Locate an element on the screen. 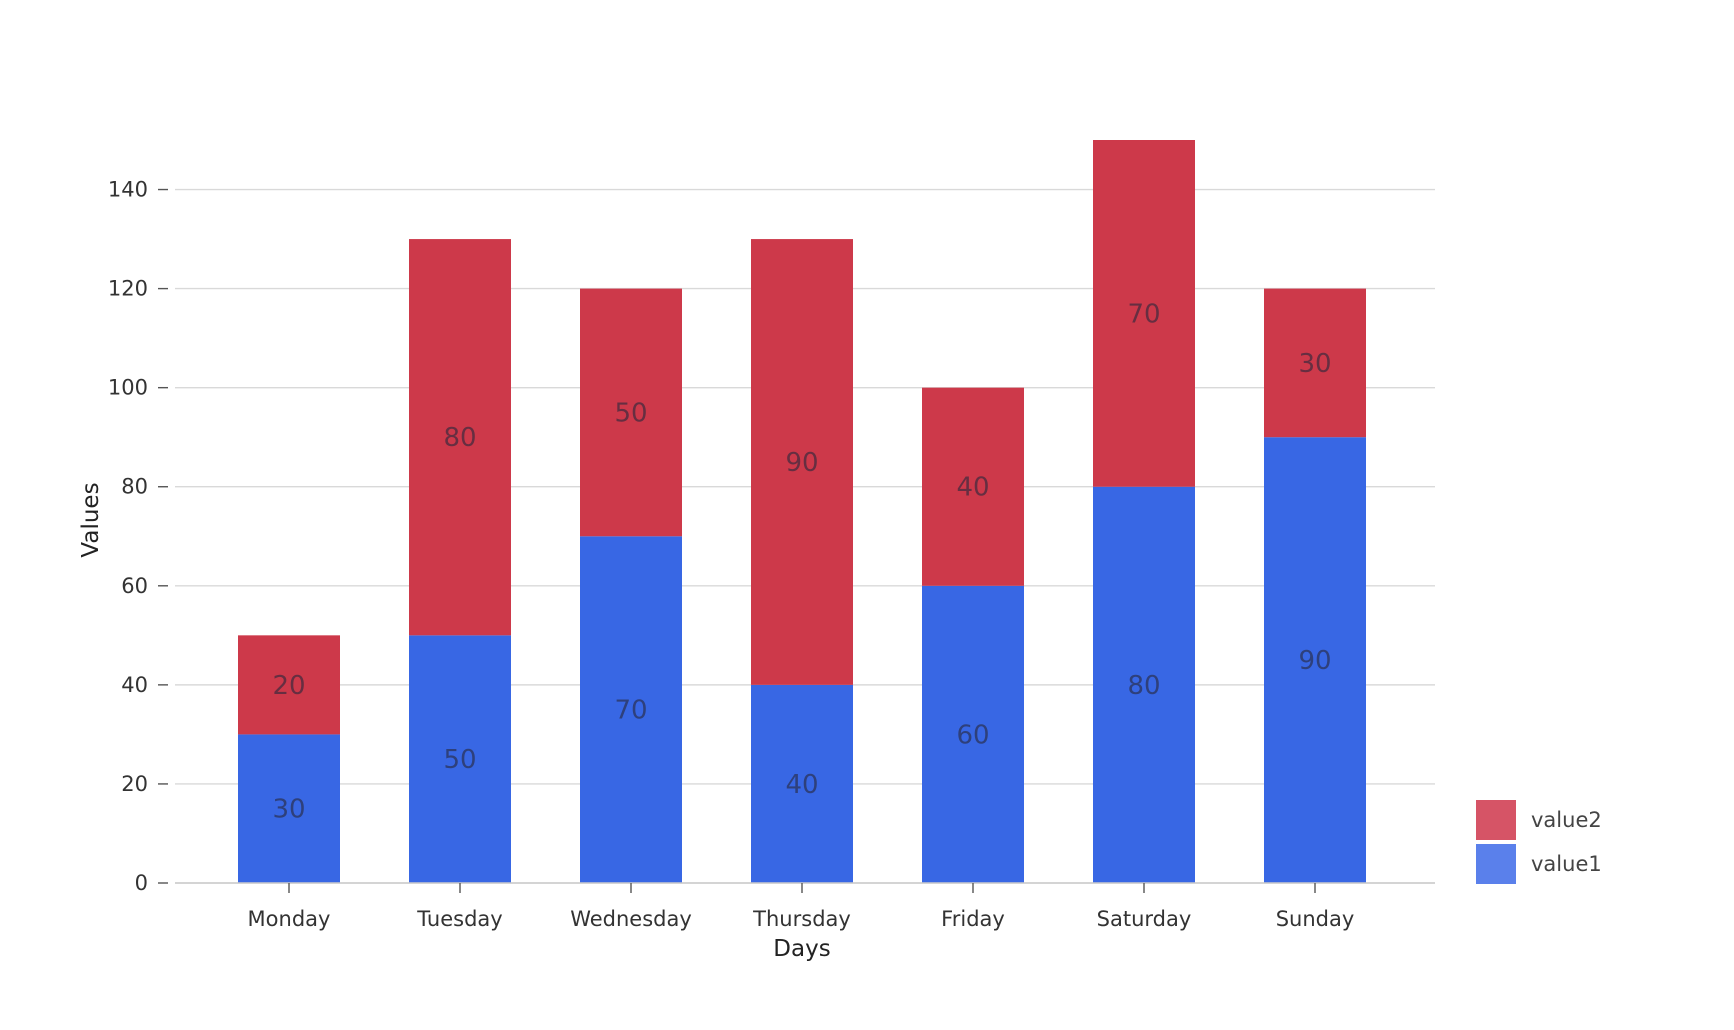  y-tick-label-40: 40 is located at coordinates (134, 685).